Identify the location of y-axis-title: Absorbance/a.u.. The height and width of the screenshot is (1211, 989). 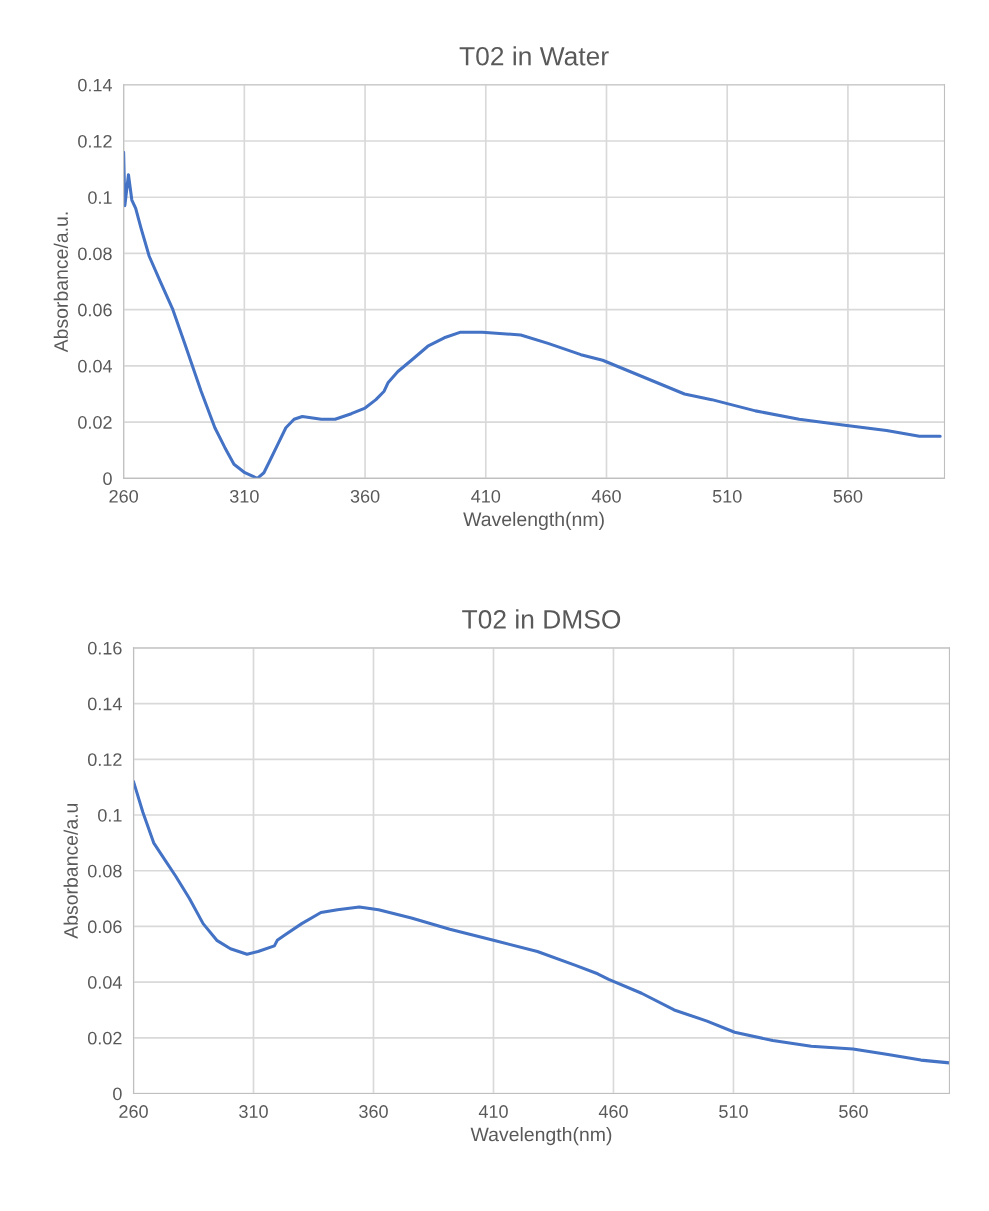
(60, 282).